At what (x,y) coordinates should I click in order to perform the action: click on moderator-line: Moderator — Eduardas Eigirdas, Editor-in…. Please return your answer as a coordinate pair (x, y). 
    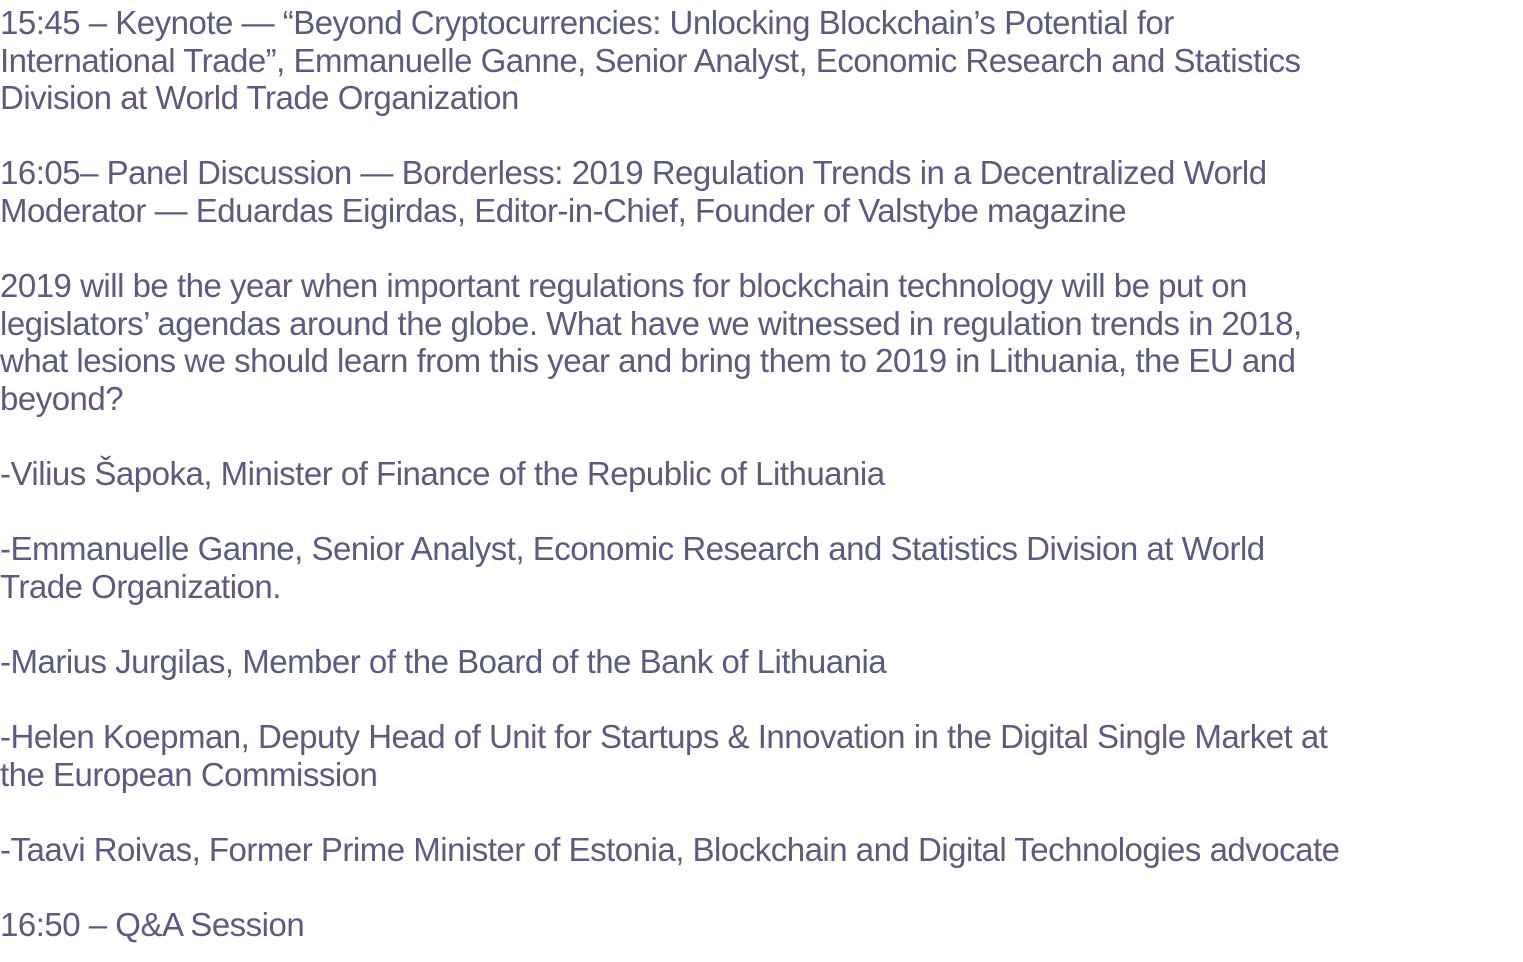
    Looking at the image, I should click on (563, 210).